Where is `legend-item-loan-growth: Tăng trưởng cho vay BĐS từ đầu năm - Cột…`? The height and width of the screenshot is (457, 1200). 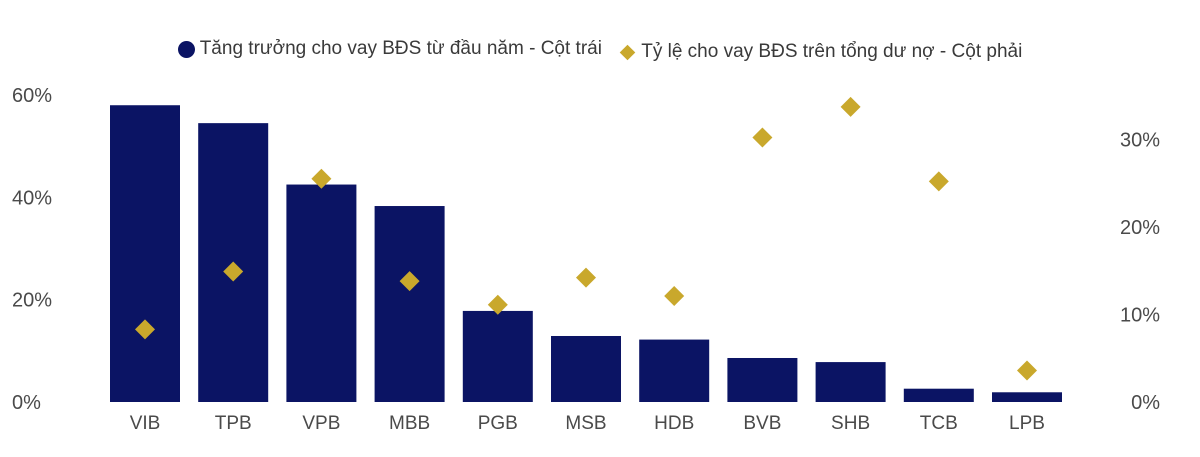
legend-item-loan-growth: Tăng trưởng cho vay BĐS từ đầu năm - Cột… is located at coordinates (389, 49).